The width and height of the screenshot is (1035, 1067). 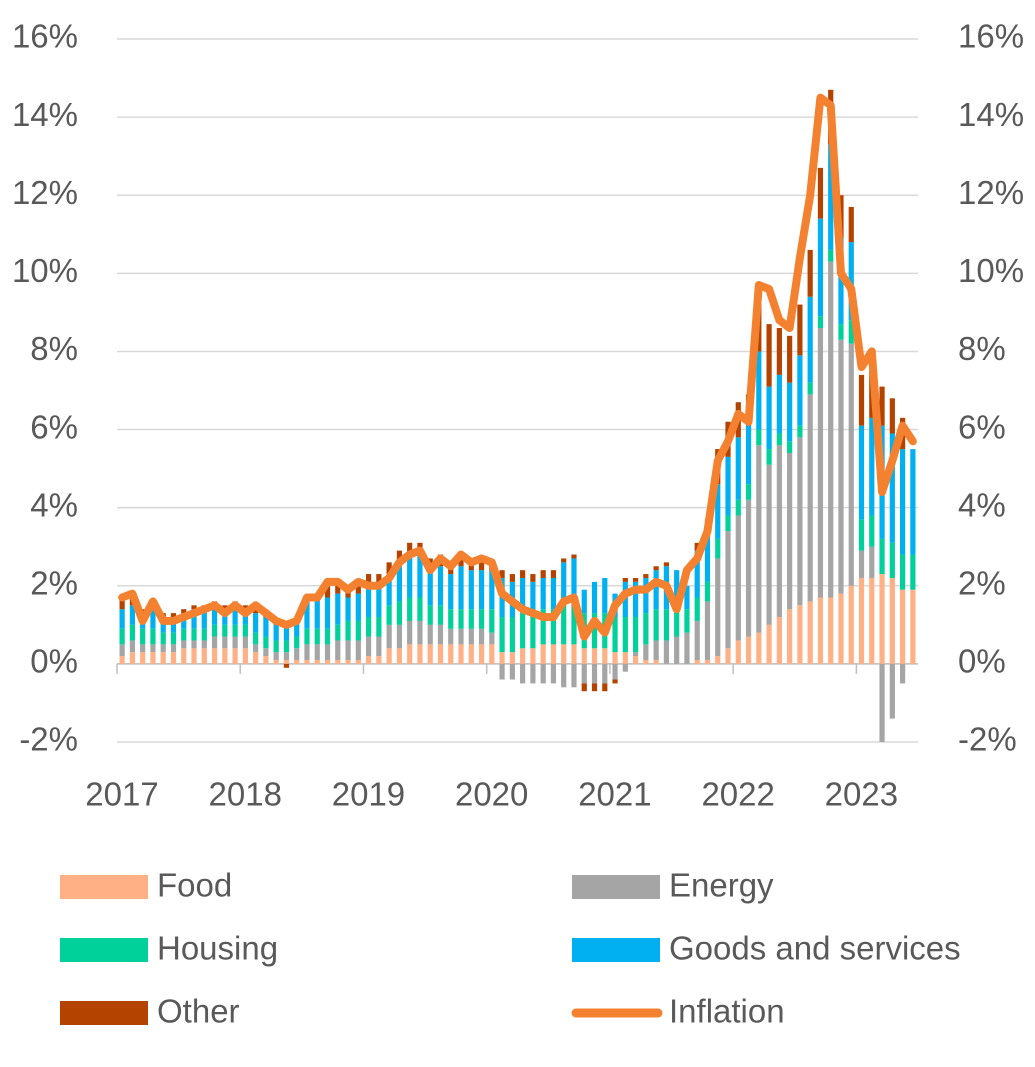 What do you see at coordinates (991, 192) in the screenshot?
I see `y2-tick-label: 12%` at bounding box center [991, 192].